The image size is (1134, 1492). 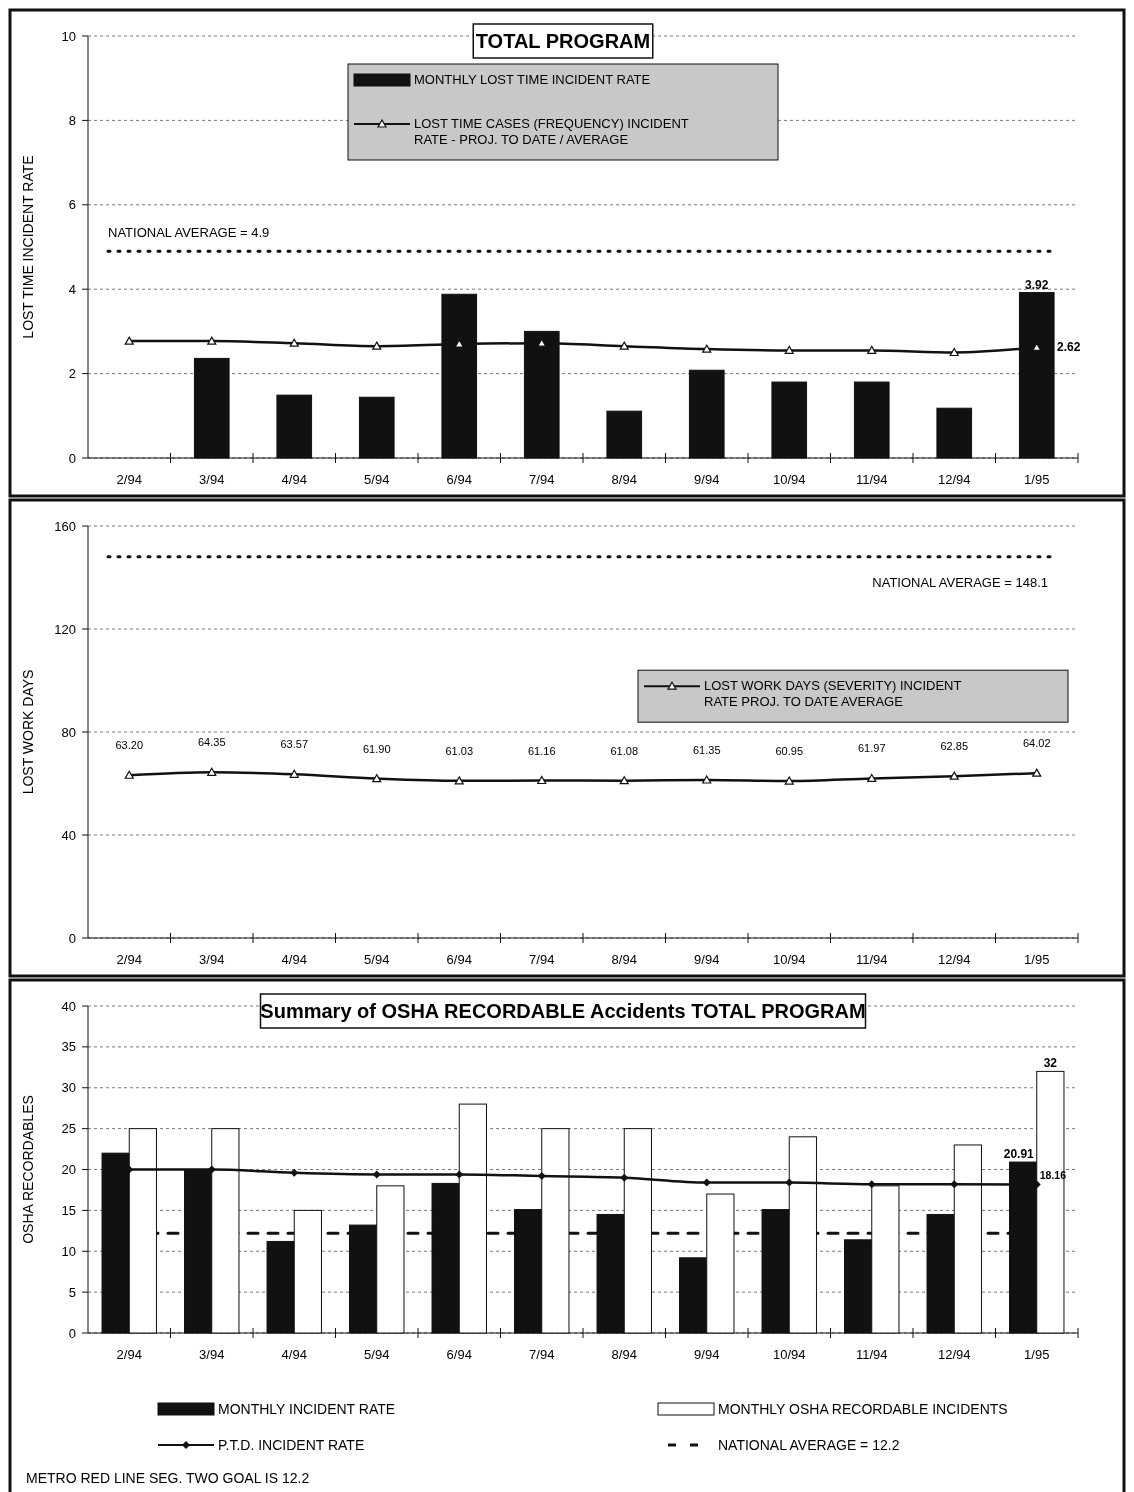 What do you see at coordinates (72, 374) in the screenshot?
I see `y-tick-label: 2` at bounding box center [72, 374].